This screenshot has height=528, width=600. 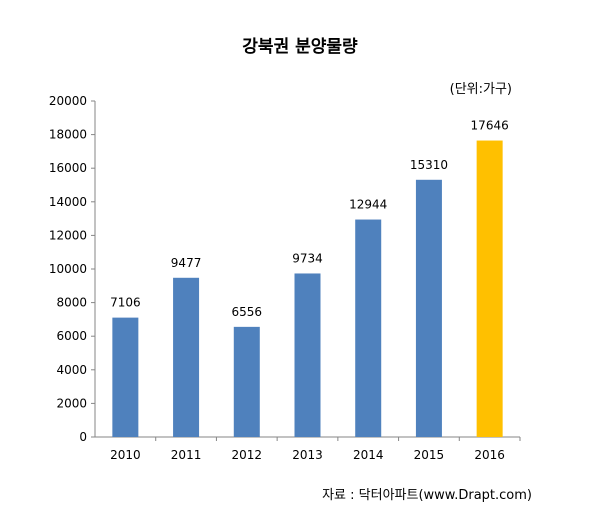 I want to click on bar-2014, so click(x=368, y=328).